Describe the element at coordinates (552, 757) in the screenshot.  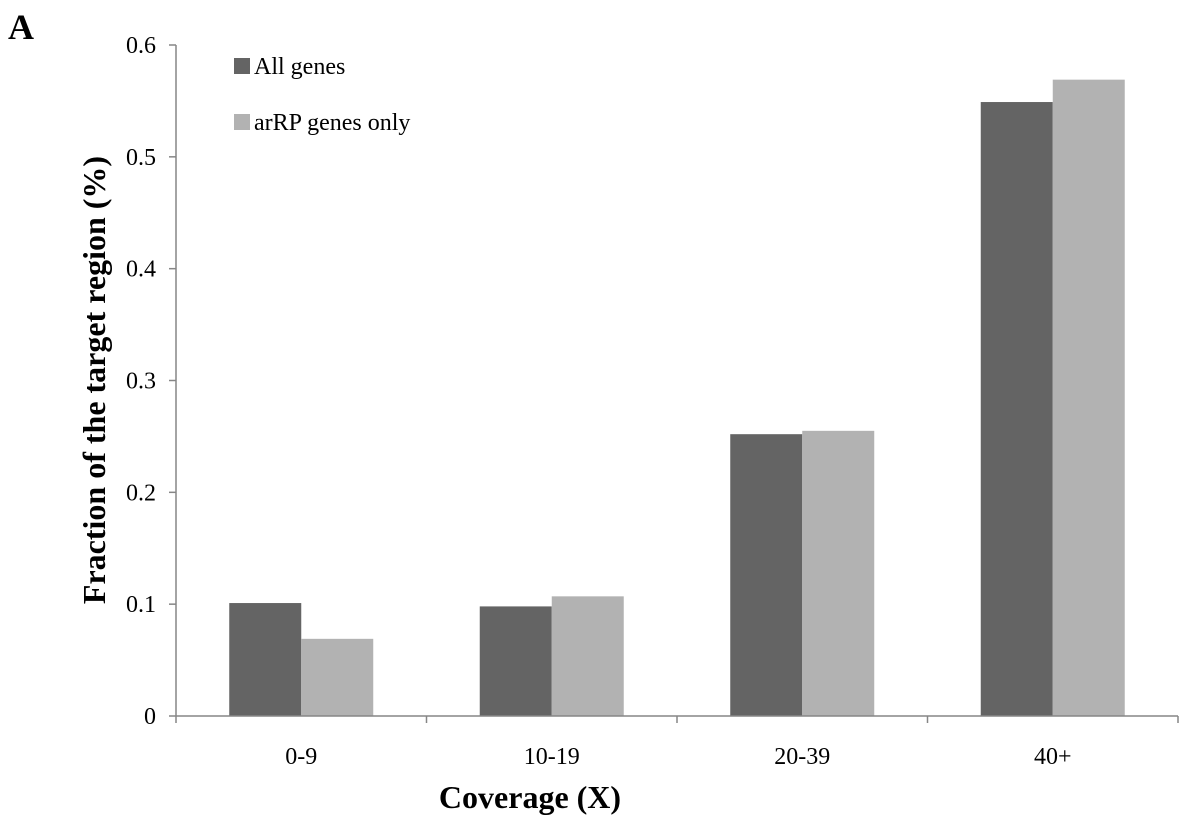
I see `x-tick-label: 10-19` at that location.